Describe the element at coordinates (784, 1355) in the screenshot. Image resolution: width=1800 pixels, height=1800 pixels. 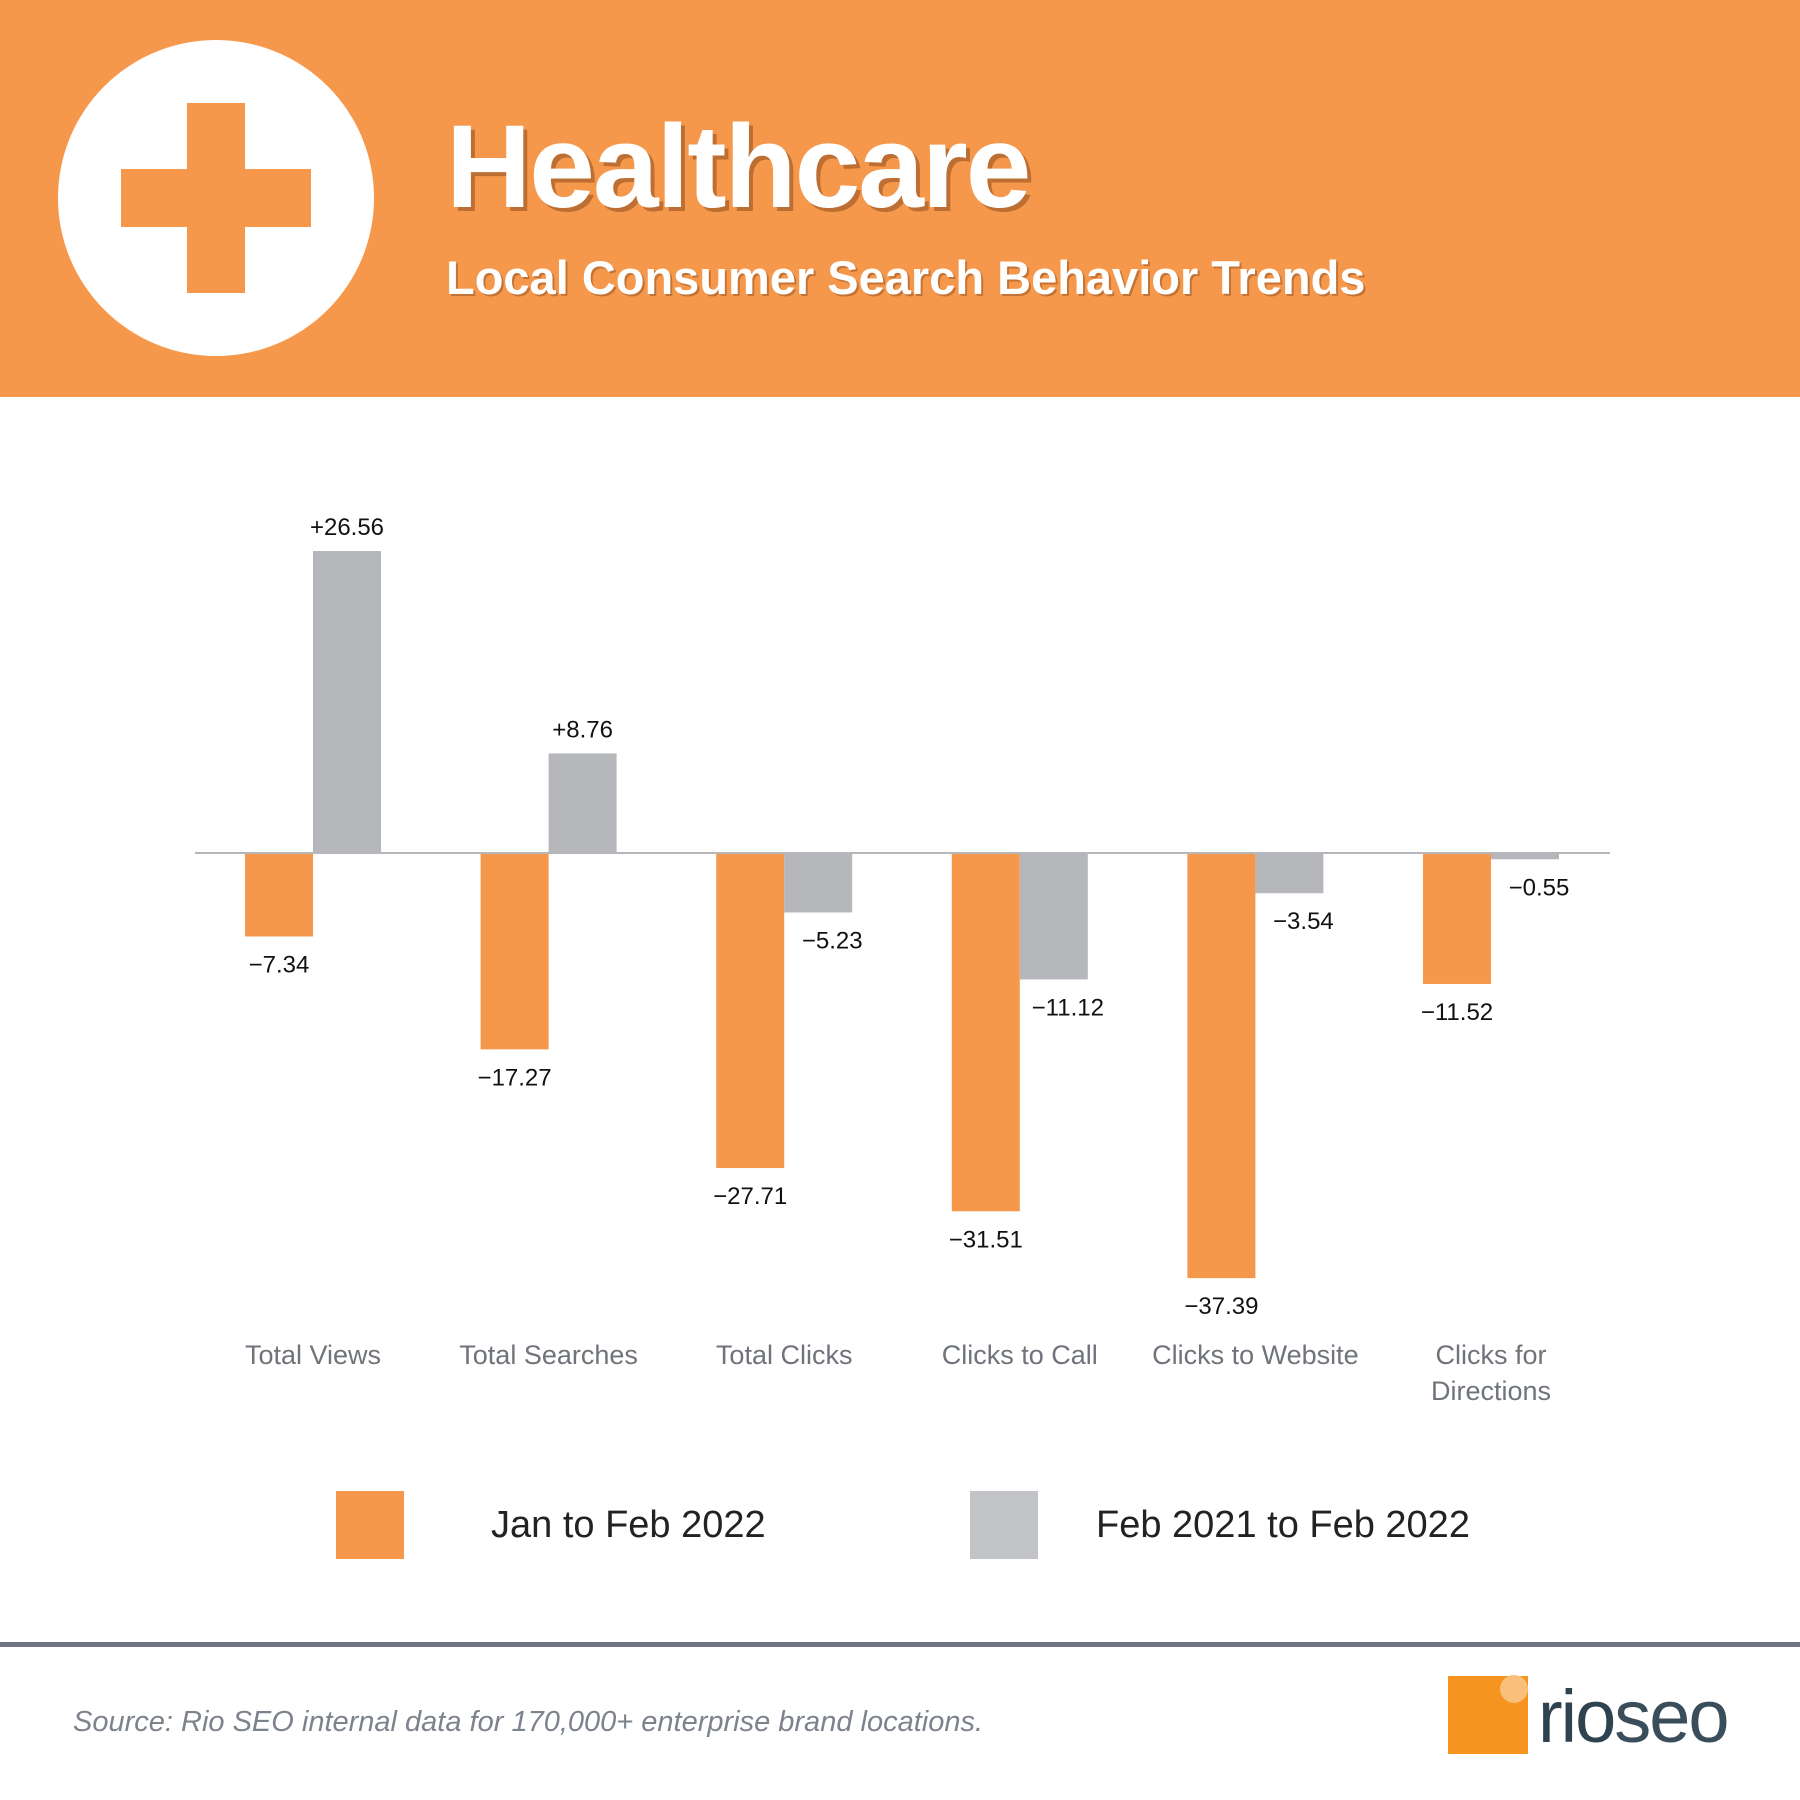
I see `category-label-total-clicks: Total Clicks` at that location.